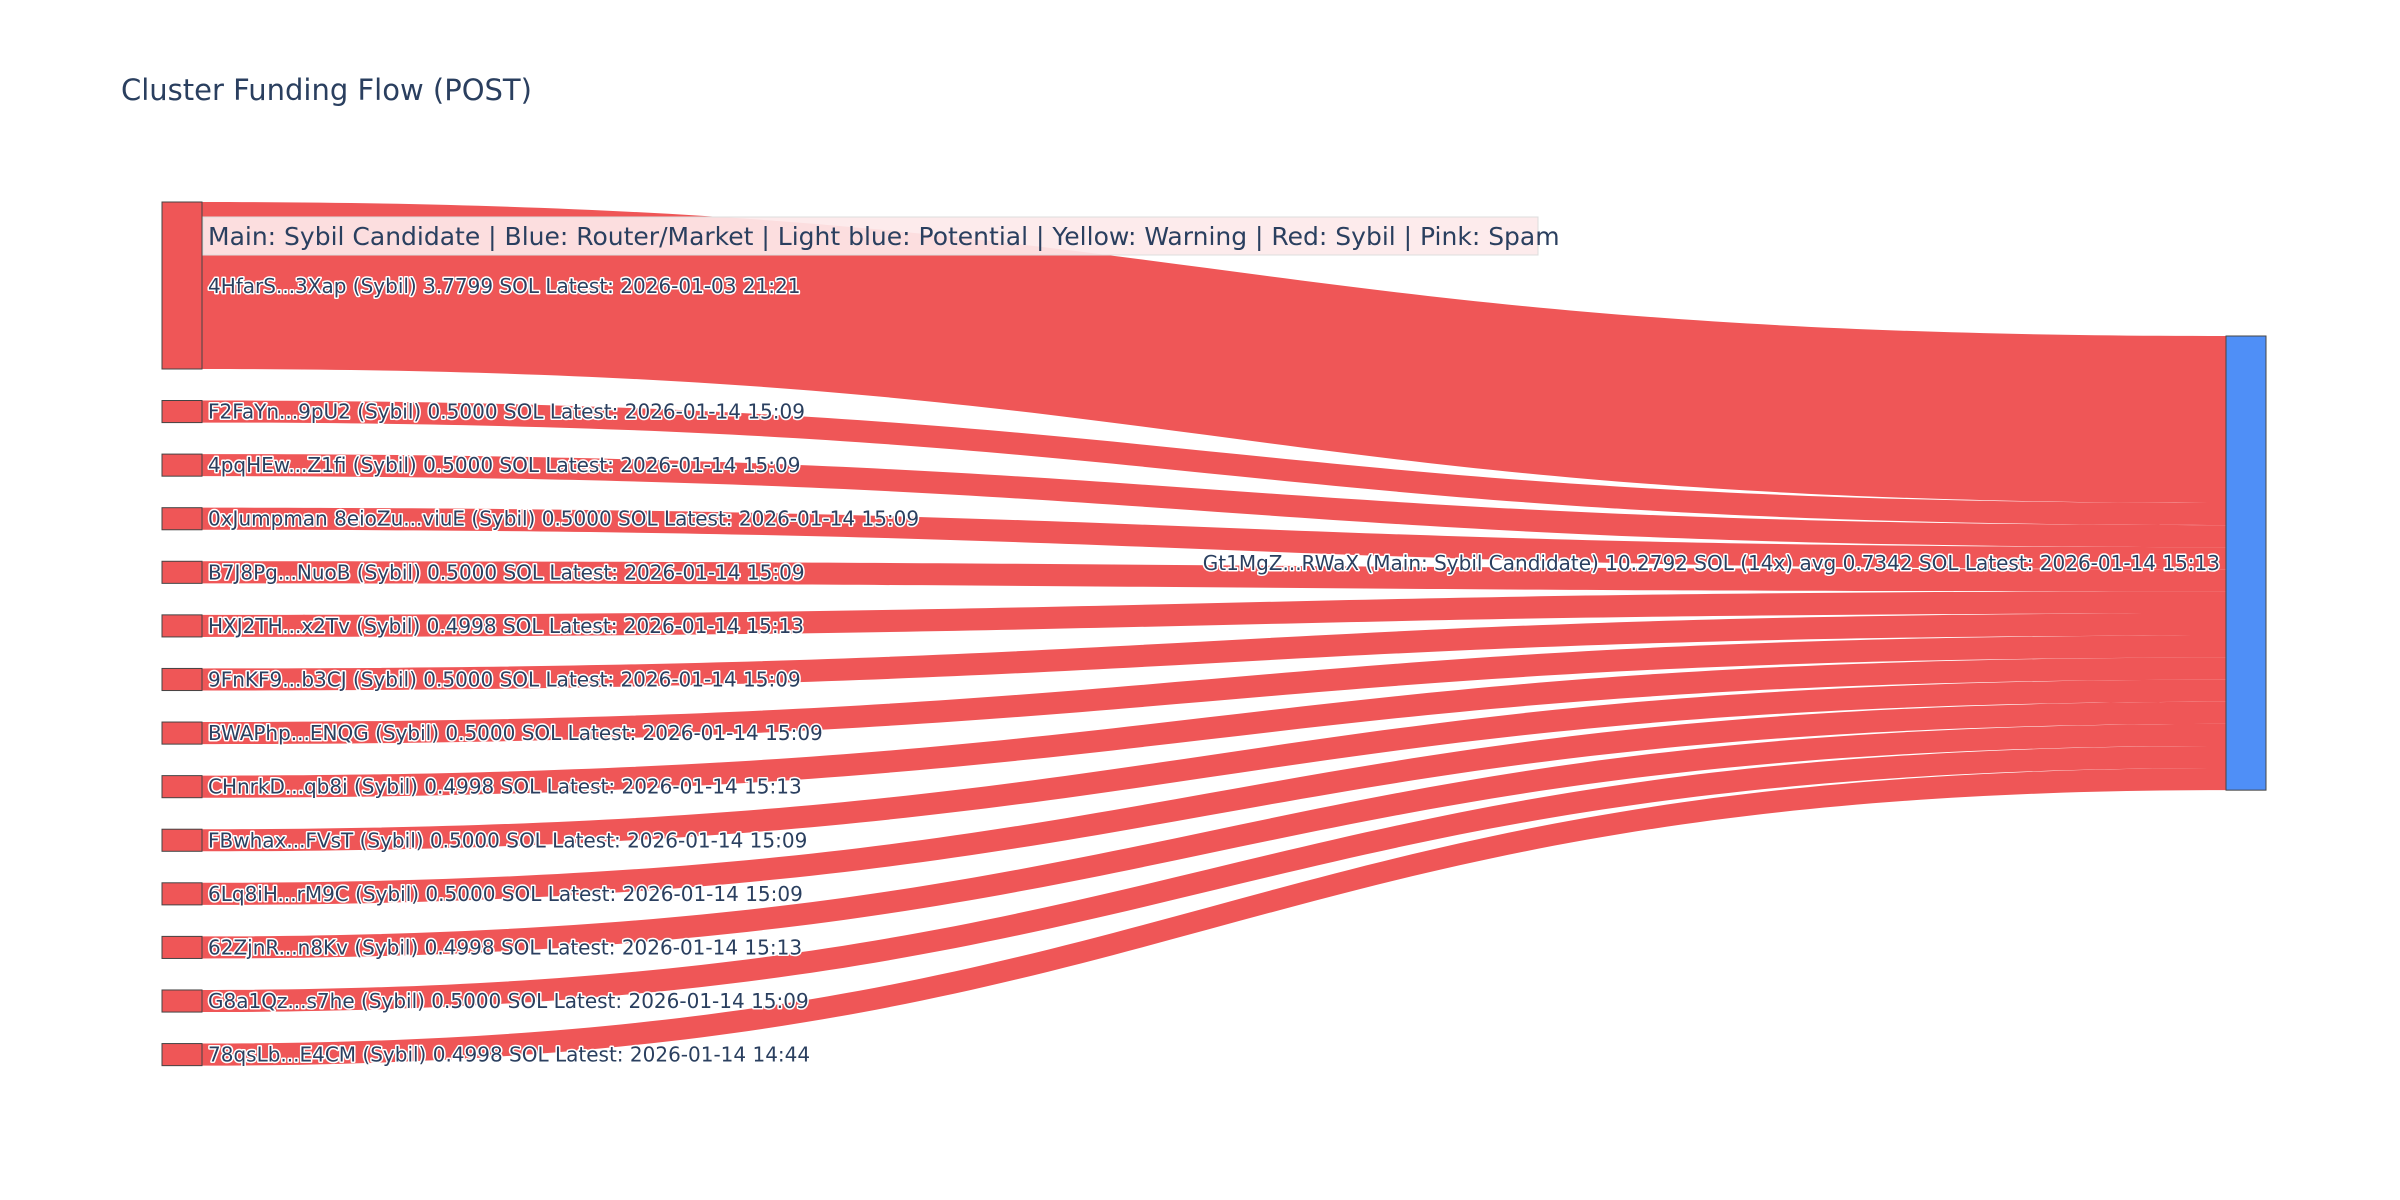 The image size is (2400, 1200). I want to click on target-node, so click(2246, 563).